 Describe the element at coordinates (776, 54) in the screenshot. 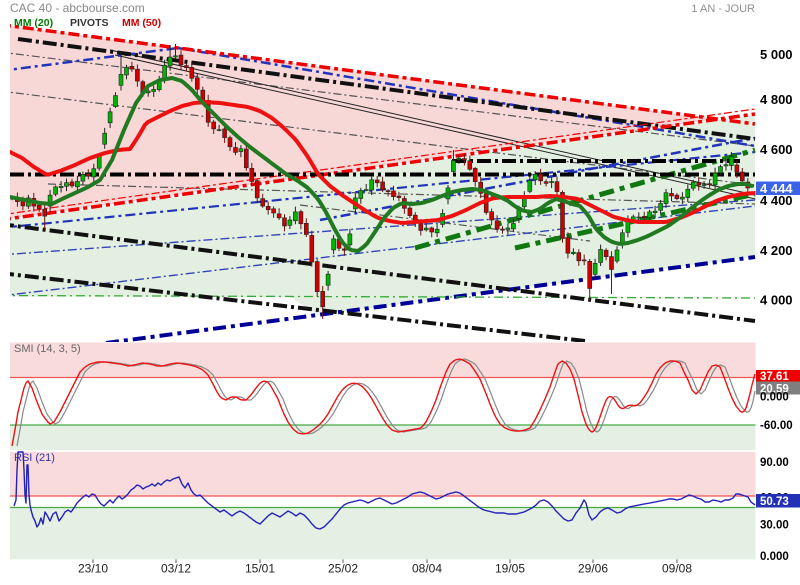

I see `svg-text: 5 000` at that location.